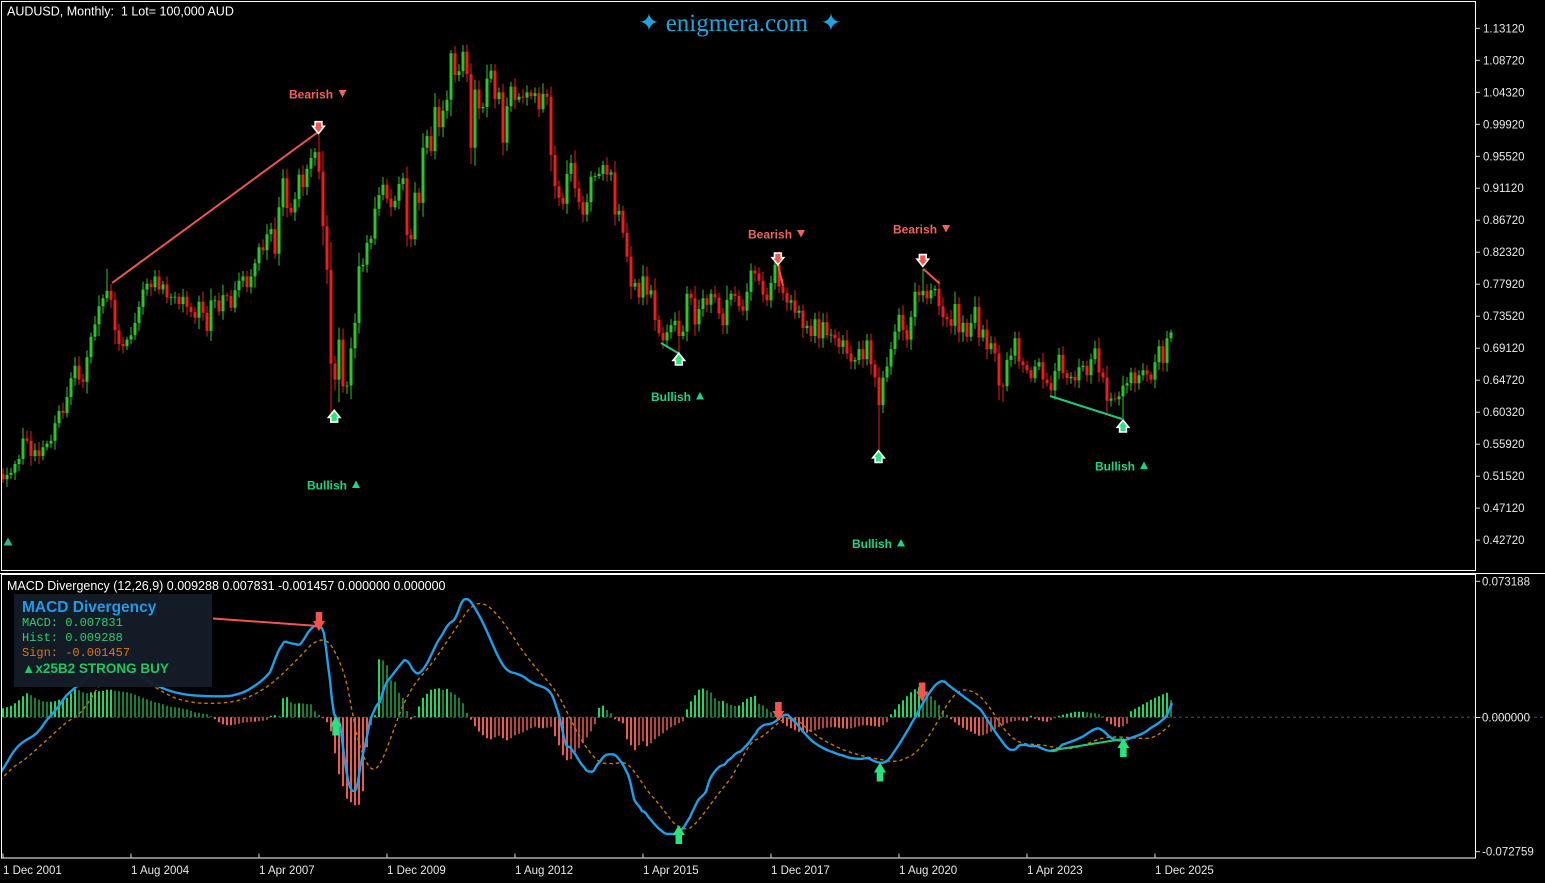  What do you see at coordinates (1506, 582) in the screenshot?
I see `svg-text: 0.073188` at bounding box center [1506, 582].